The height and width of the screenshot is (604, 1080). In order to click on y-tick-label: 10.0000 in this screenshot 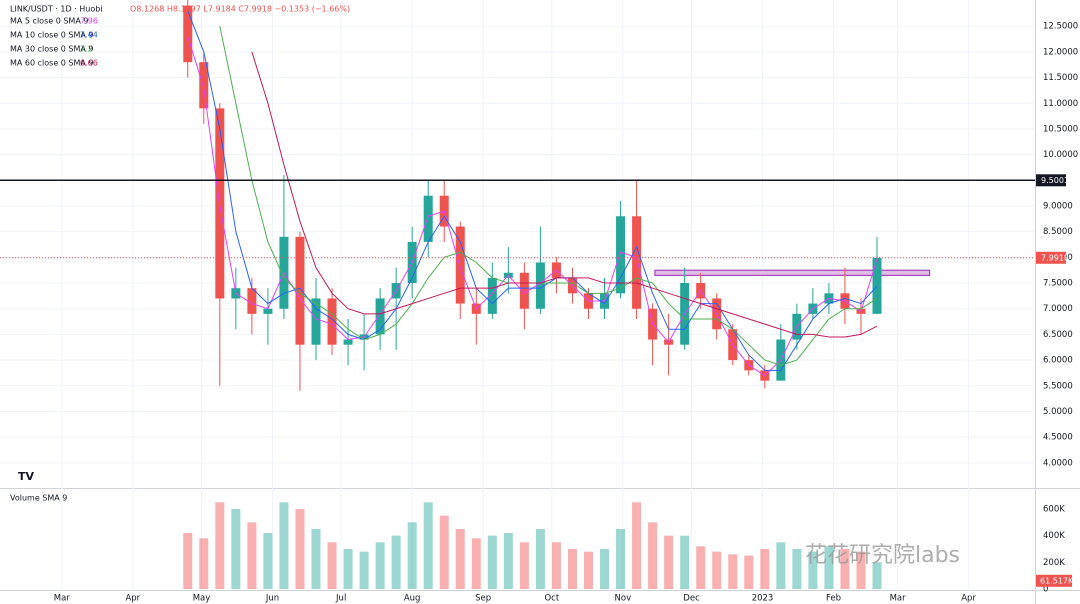, I will do `click(1060, 155)`.